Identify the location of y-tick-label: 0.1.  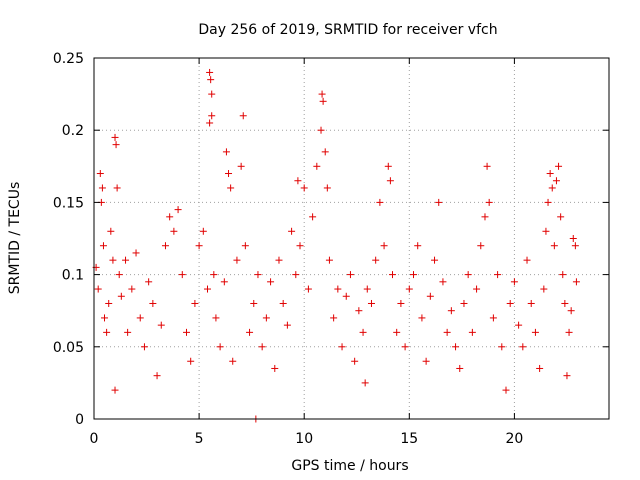
(73, 276).